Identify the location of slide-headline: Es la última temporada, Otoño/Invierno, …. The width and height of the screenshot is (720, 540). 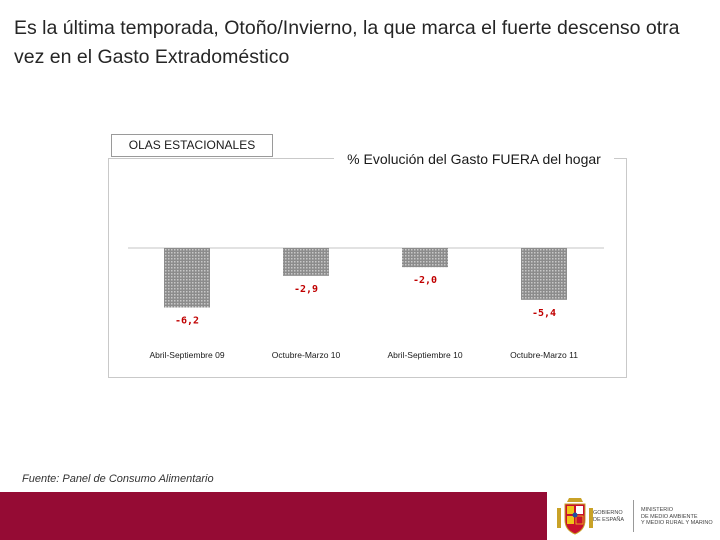
(347, 42).